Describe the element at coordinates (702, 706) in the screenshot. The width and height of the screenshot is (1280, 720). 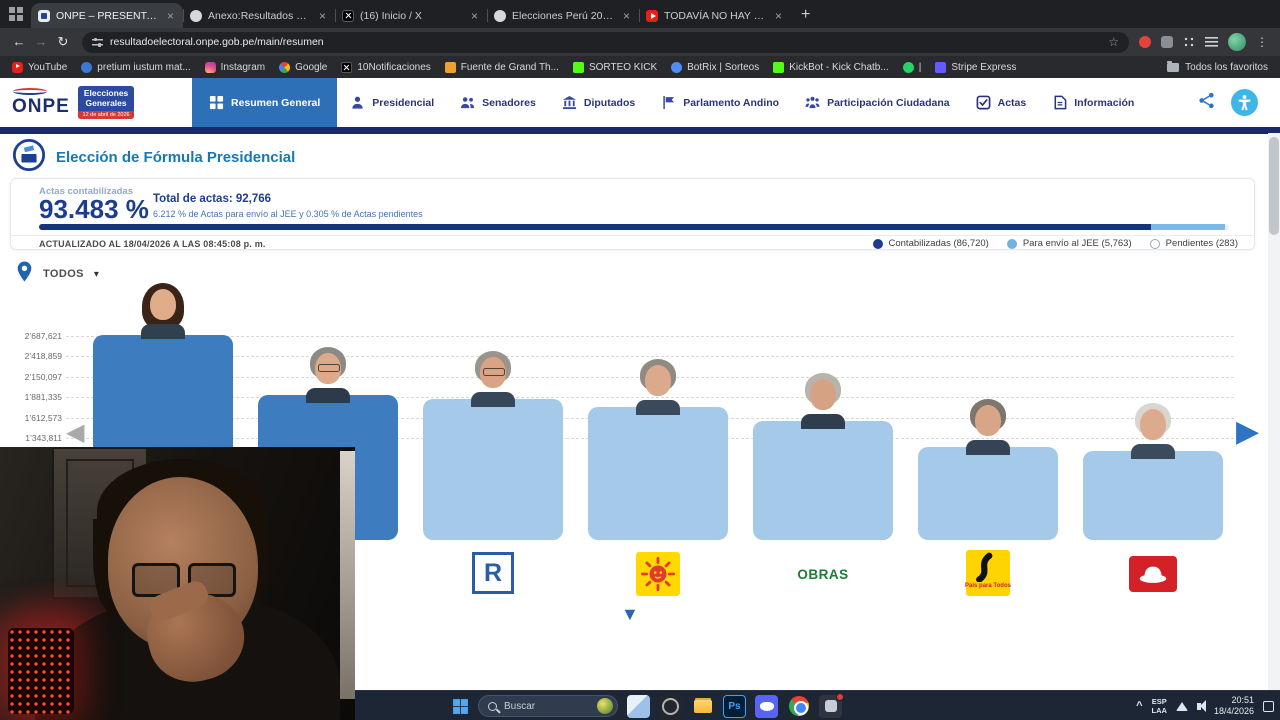
I see `file-explorer-app-icon` at that location.